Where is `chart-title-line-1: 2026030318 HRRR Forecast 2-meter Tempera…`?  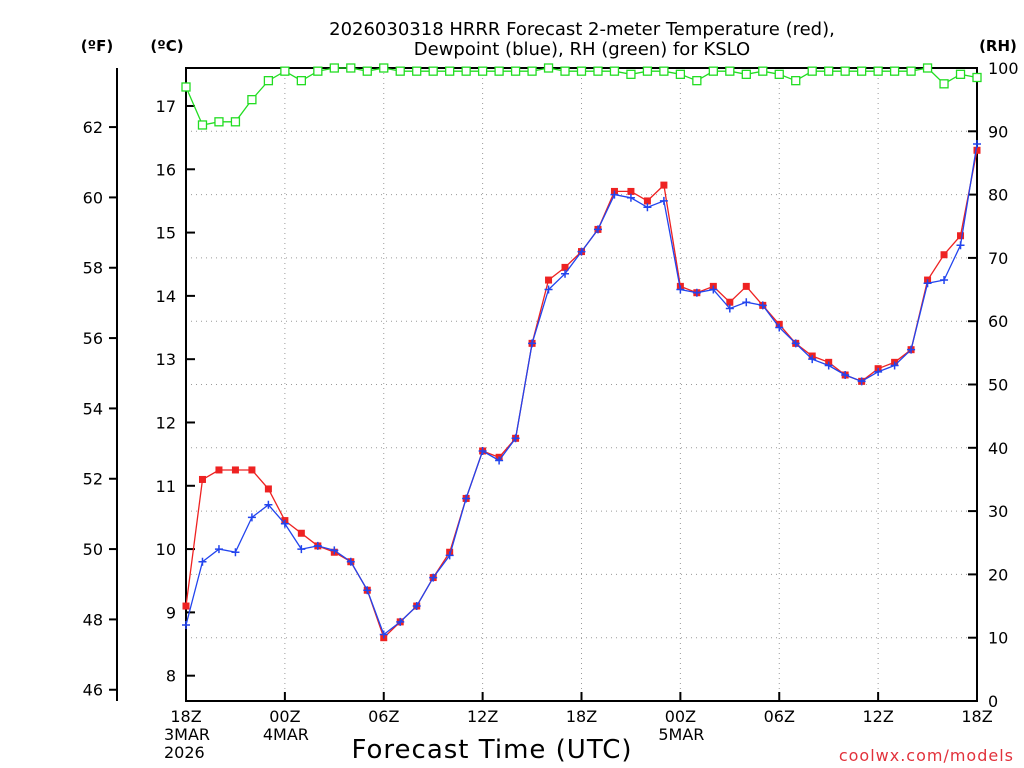 chart-title-line-1: 2026030318 HRRR Forecast 2-meter Tempera… is located at coordinates (582, 29).